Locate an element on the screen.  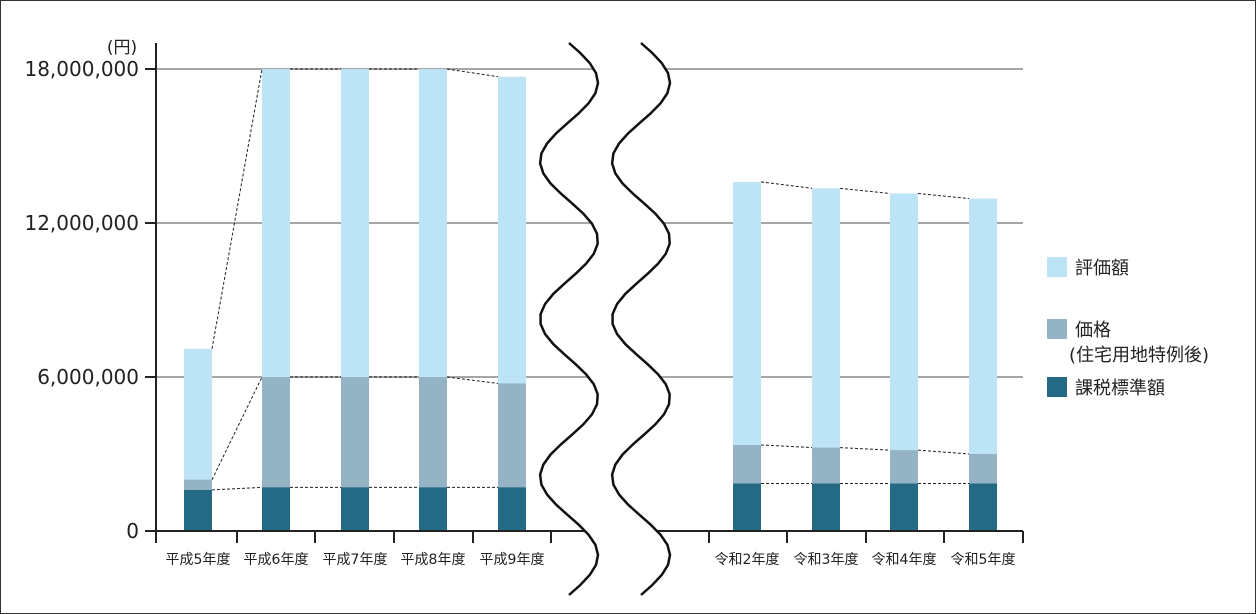
y-tick-label: 18,000,000 is located at coordinates (81, 69).